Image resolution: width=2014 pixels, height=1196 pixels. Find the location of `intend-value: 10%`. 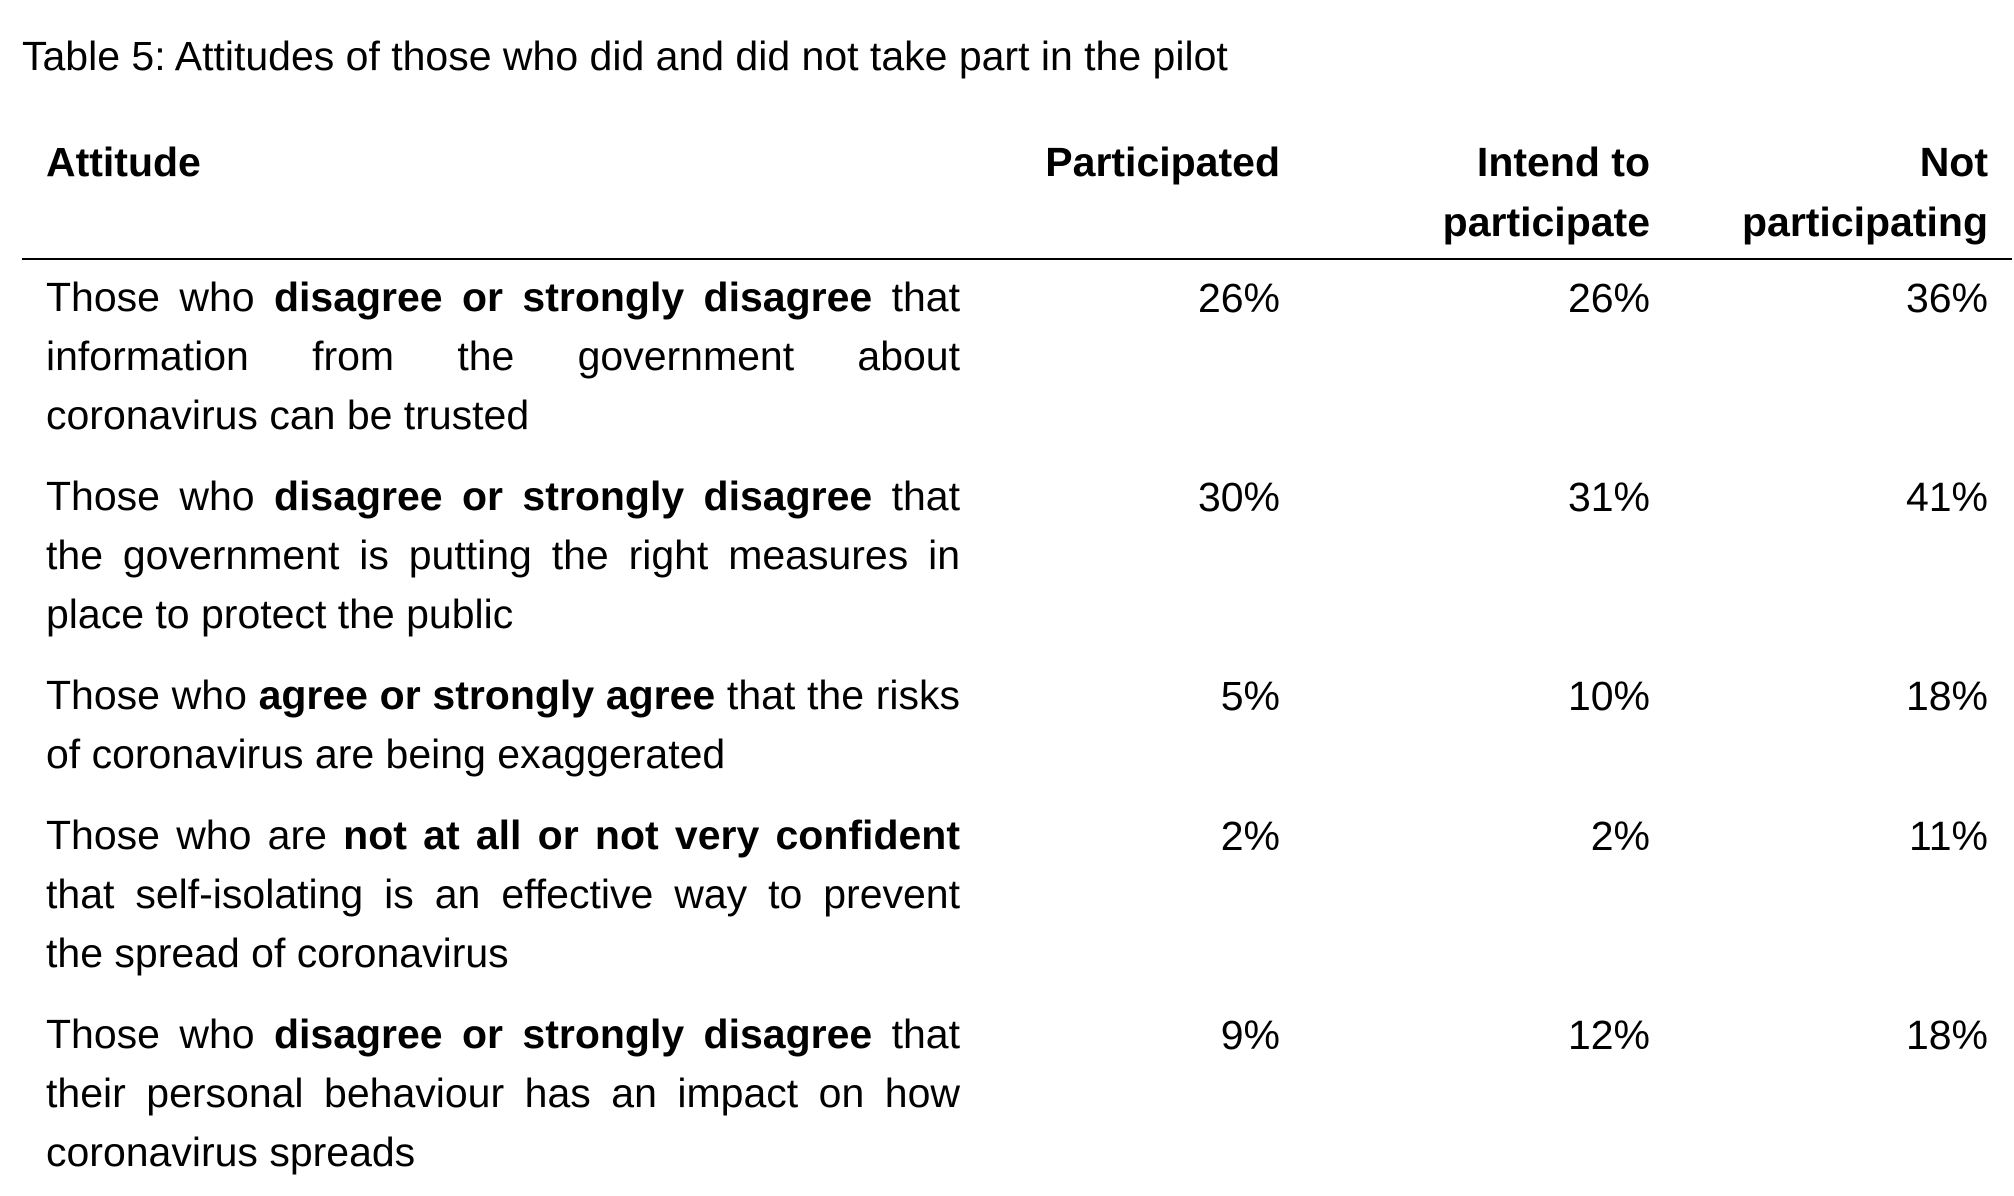

intend-value: 10% is located at coordinates (1608, 696).